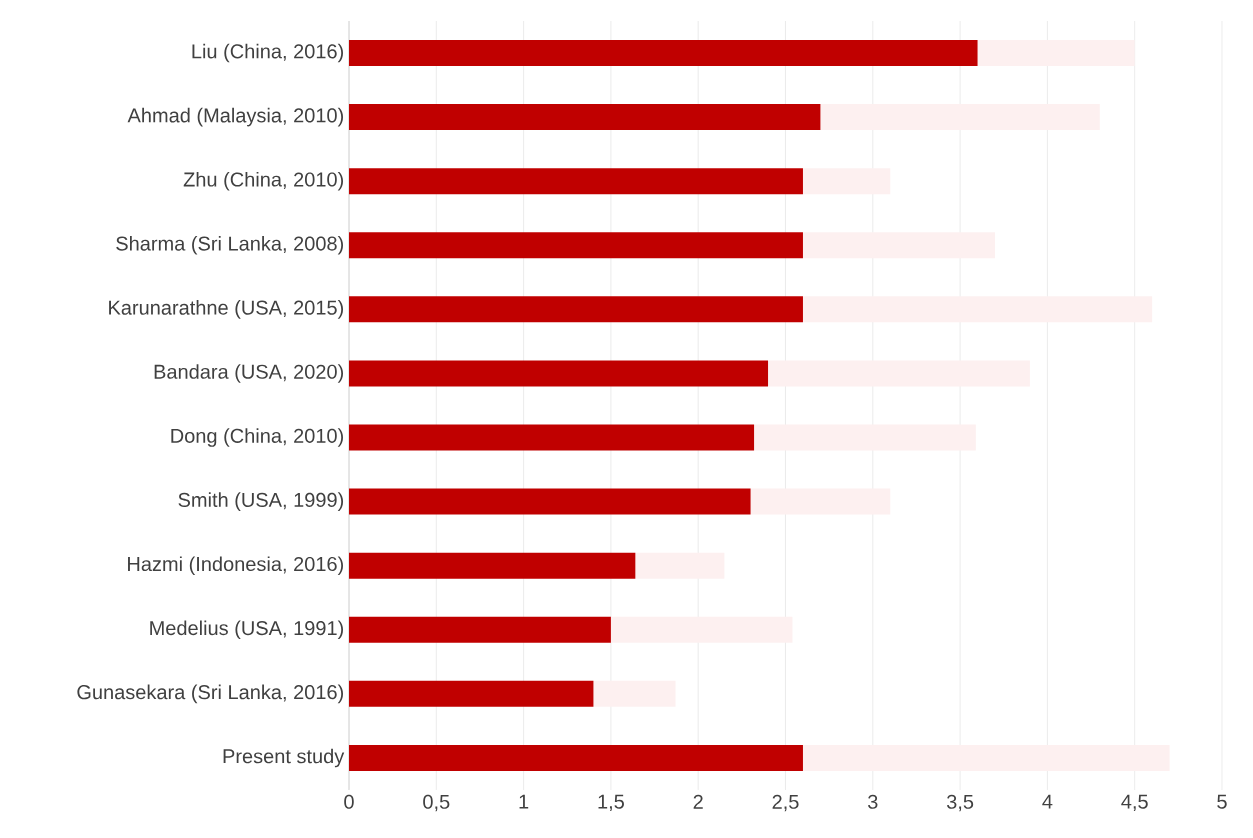  Describe the element at coordinates (235, 566) in the screenshot. I see `y-tick-label: Hazmi (Indonesia, 2016)` at that location.